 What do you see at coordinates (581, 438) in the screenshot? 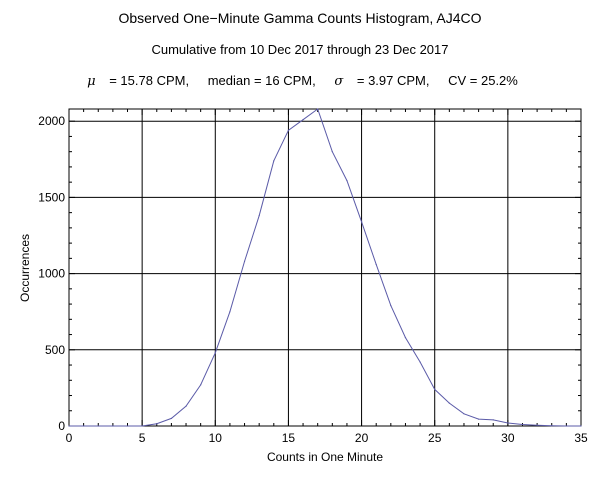
I see `x-tick-label: 35` at bounding box center [581, 438].